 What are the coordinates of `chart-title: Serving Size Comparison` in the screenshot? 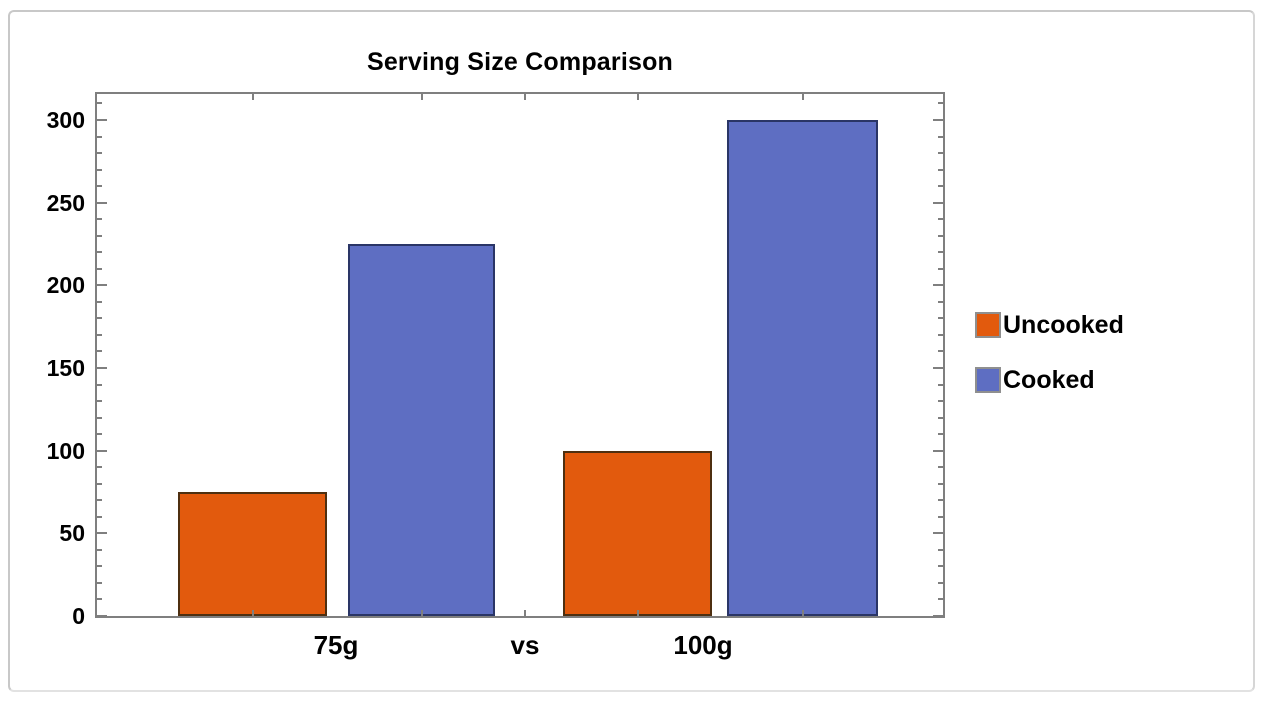 It's located at (520, 62).